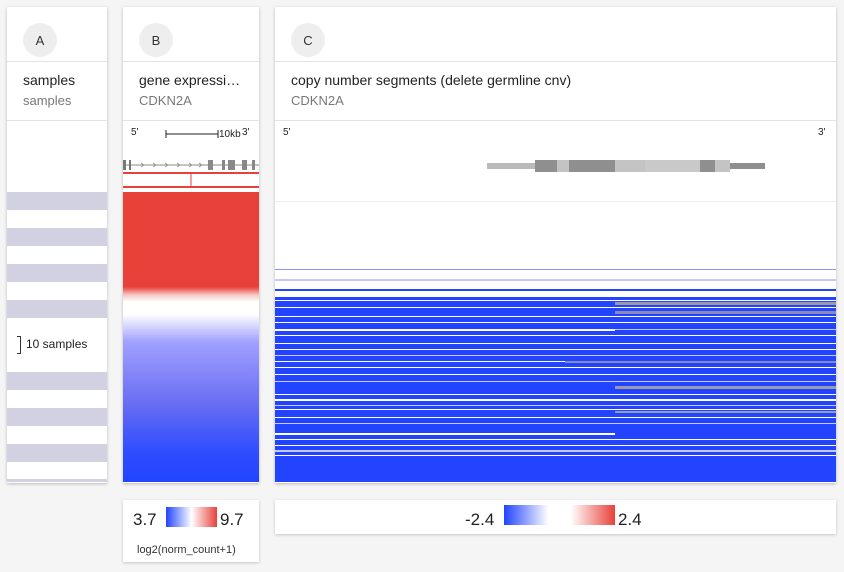  Describe the element at coordinates (230, 134) in the screenshot. I see `scale-label: 10kb` at that location.